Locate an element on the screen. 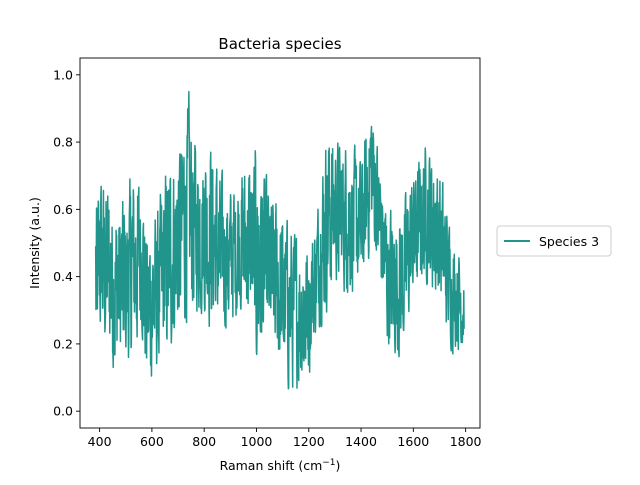 The width and height of the screenshot is (640, 485). x-tick-label: 1000 is located at coordinates (257, 441).